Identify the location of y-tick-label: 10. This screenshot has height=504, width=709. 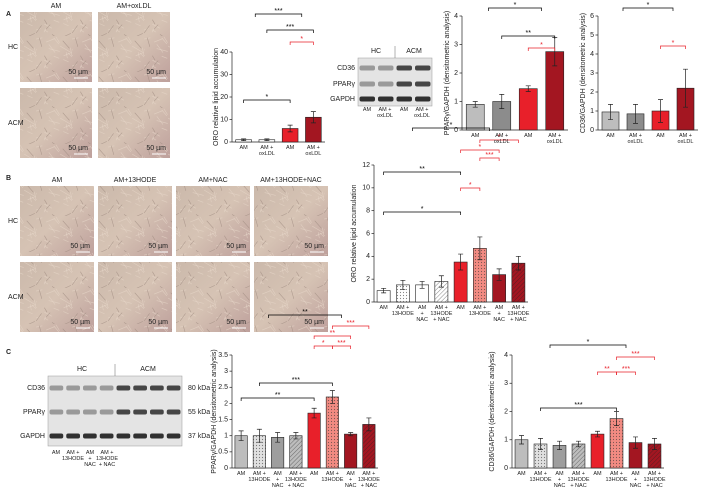
(366, 188).